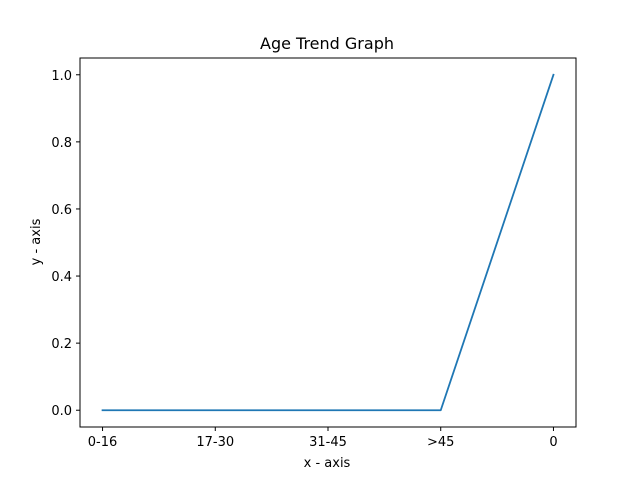 The height and width of the screenshot is (484, 640). Describe the element at coordinates (440, 442) in the screenshot. I see `x-tick-label: >45` at that location.